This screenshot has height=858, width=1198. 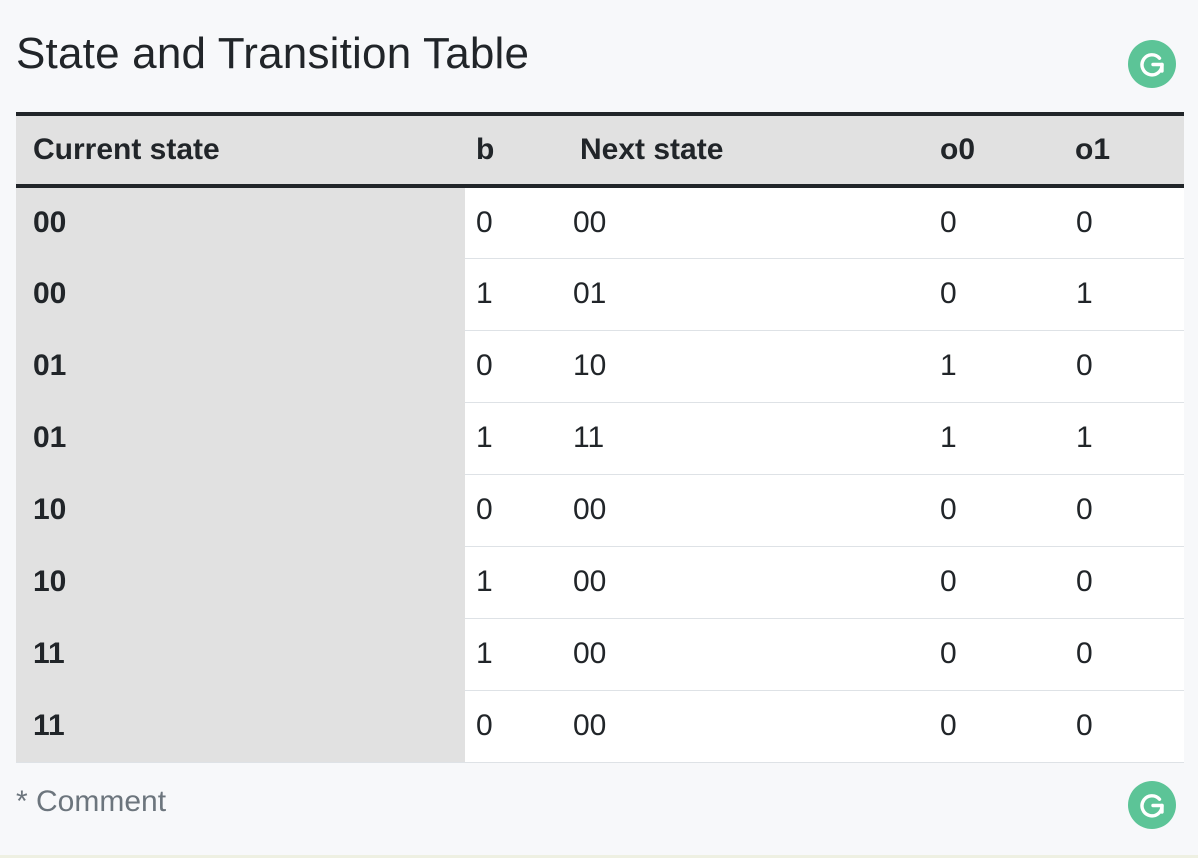 I want to click on next-state-cell: 01, so click(x=743, y=294).